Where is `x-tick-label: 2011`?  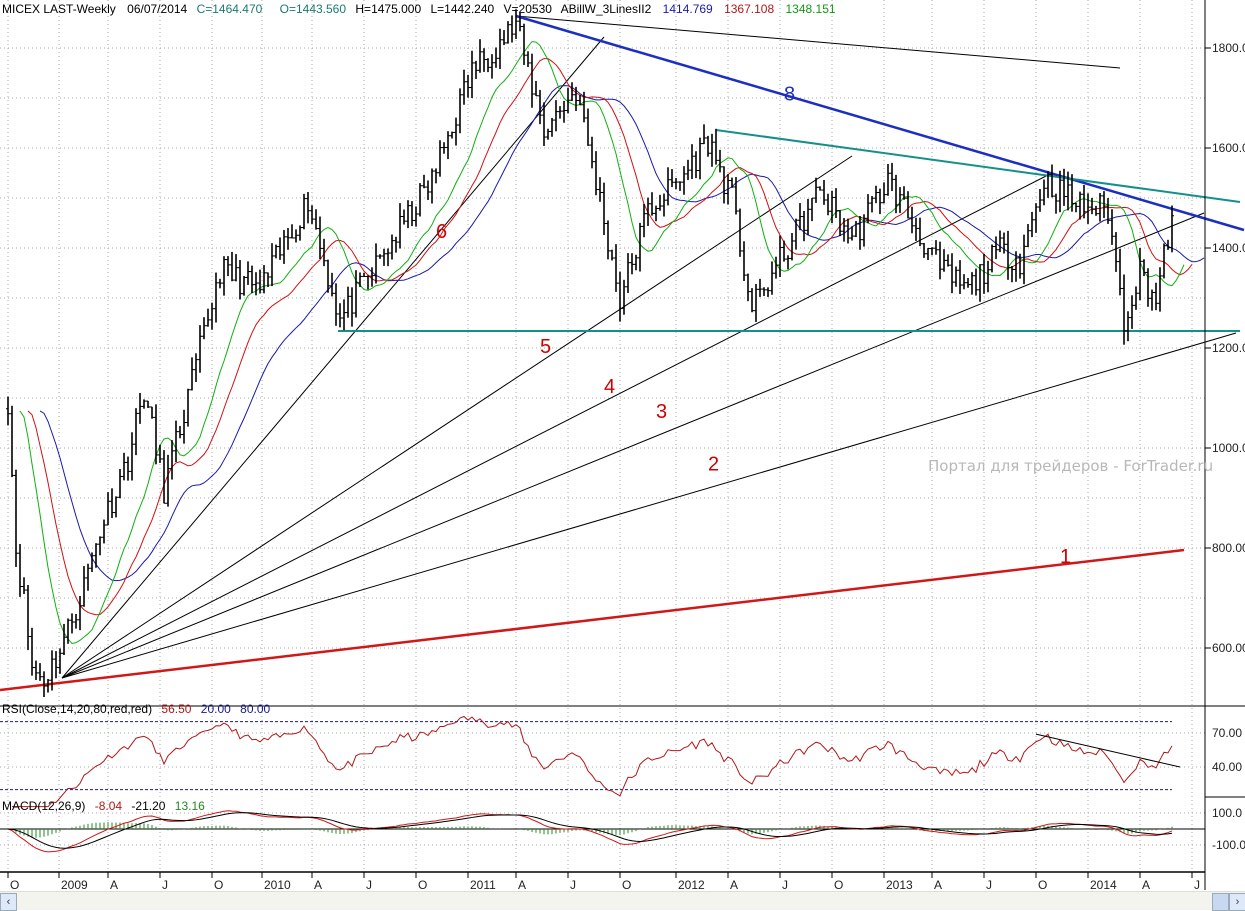
x-tick-label: 2011 is located at coordinates (483, 885).